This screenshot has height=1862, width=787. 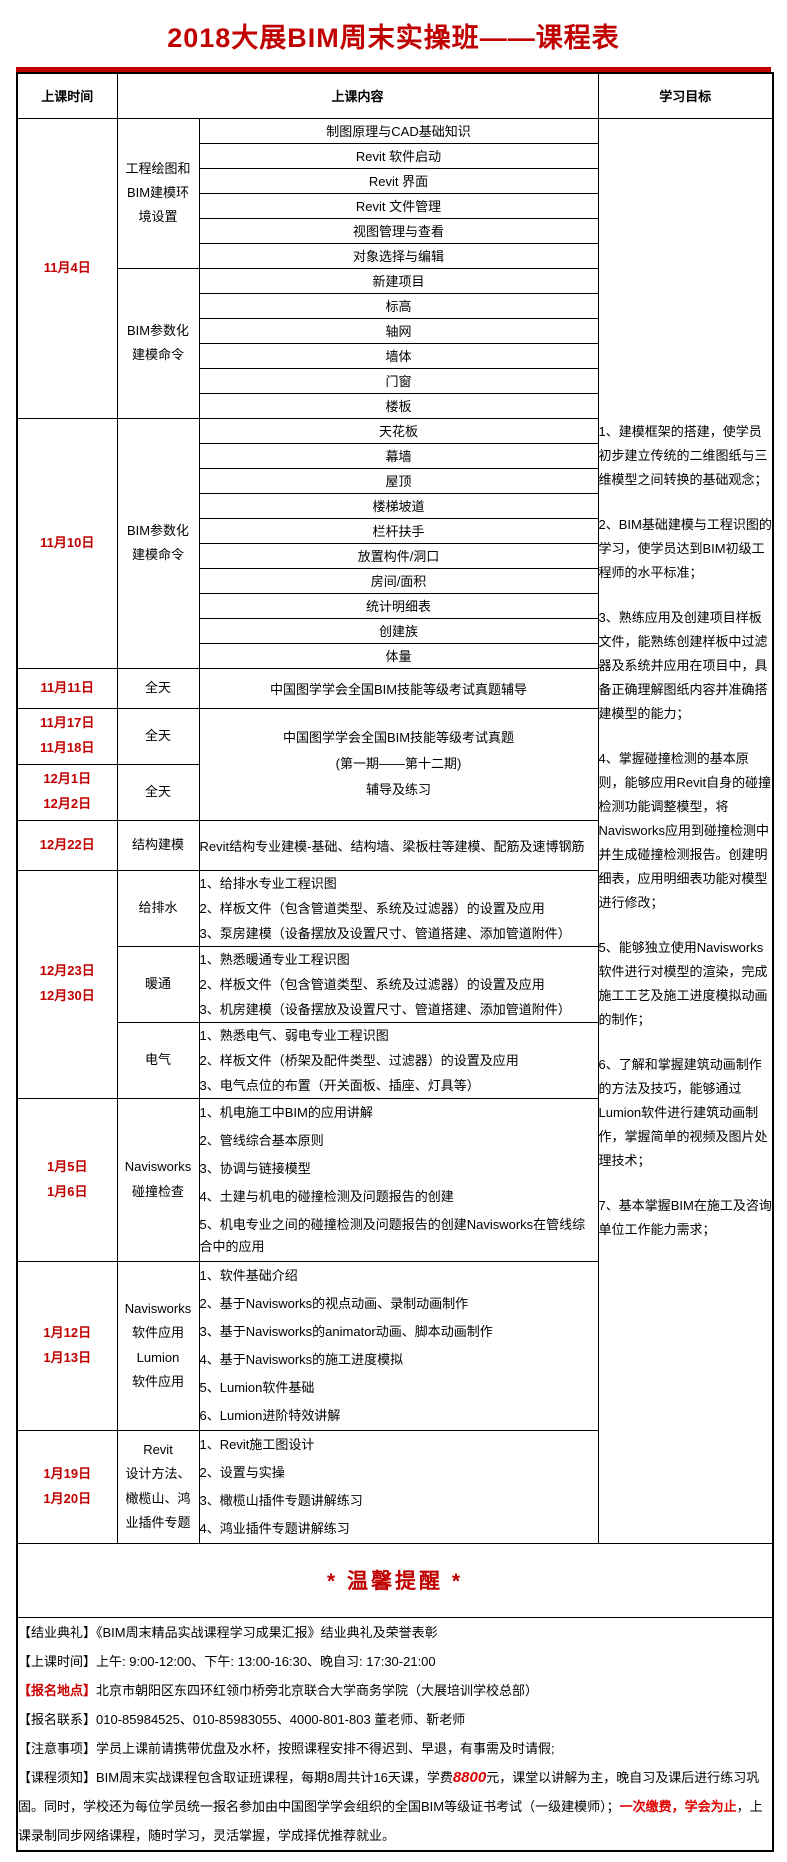 What do you see at coordinates (398, 205) in the screenshot?
I see `content-cell: Revit 文件管理` at bounding box center [398, 205].